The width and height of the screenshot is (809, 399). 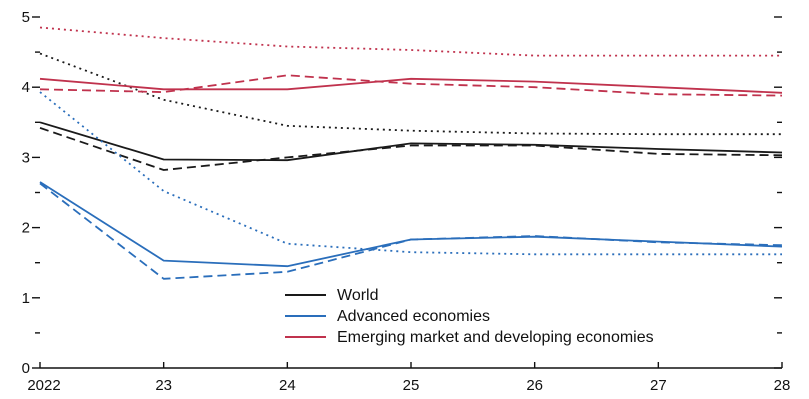 I want to click on x-tick-label: 2022, so click(x=43, y=385).